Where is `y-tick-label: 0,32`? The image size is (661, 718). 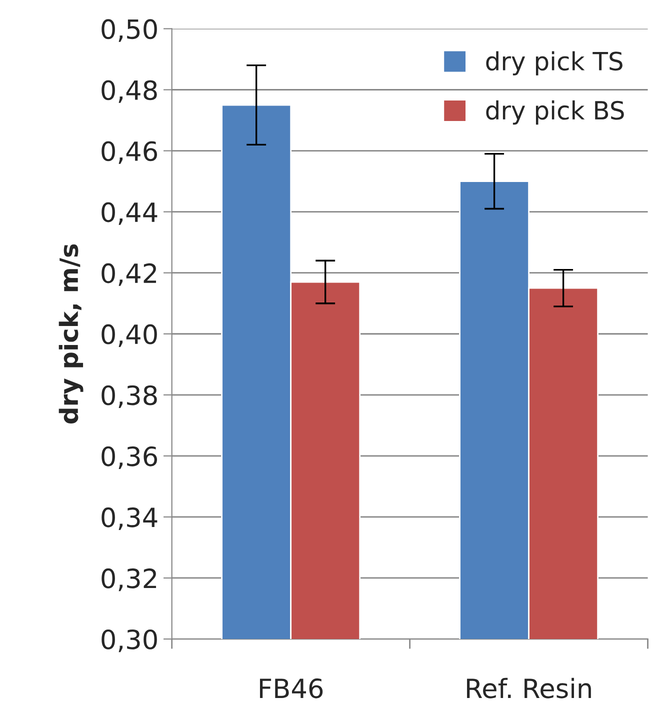 y-tick-label: 0,32 is located at coordinates (129, 580).